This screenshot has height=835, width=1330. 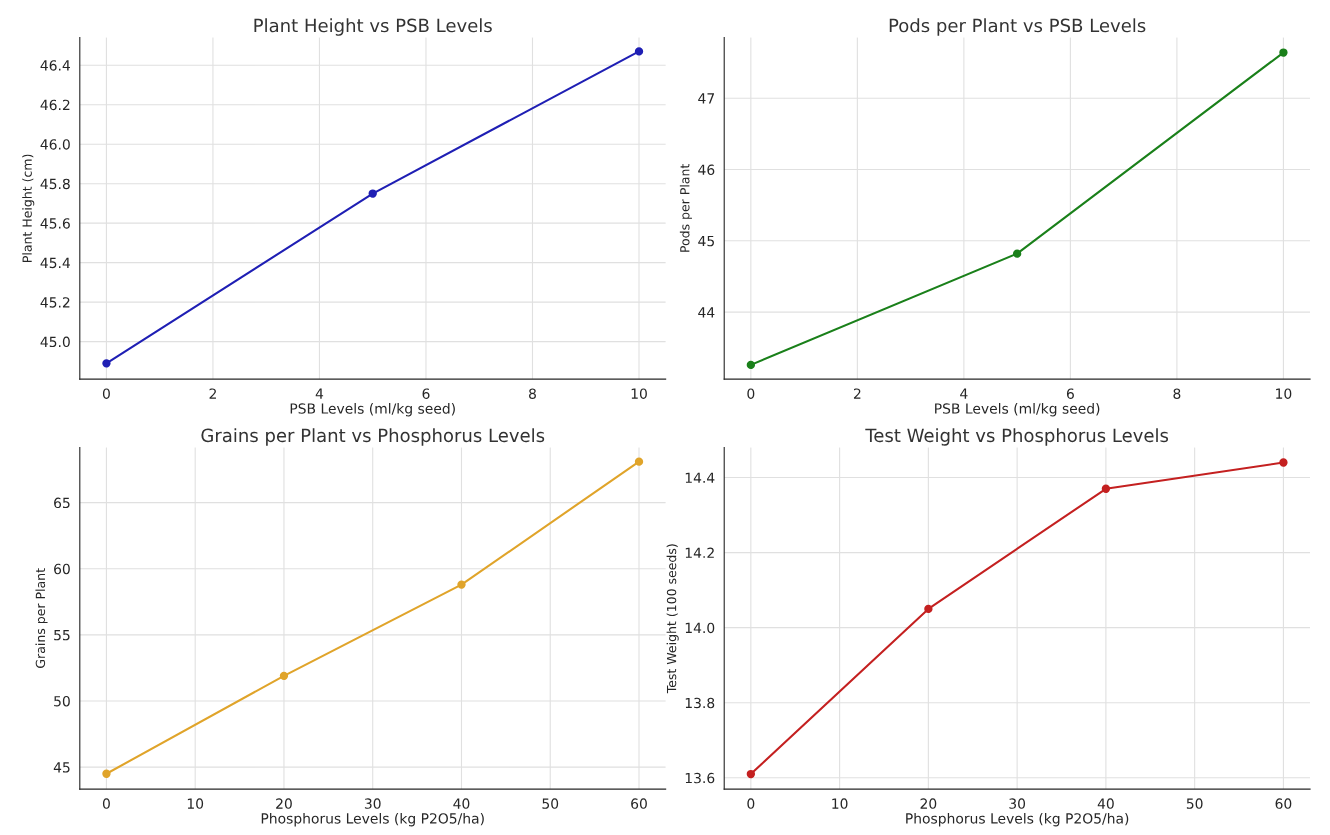 I want to click on y-tick-label: 14.2, so click(x=699, y=552).